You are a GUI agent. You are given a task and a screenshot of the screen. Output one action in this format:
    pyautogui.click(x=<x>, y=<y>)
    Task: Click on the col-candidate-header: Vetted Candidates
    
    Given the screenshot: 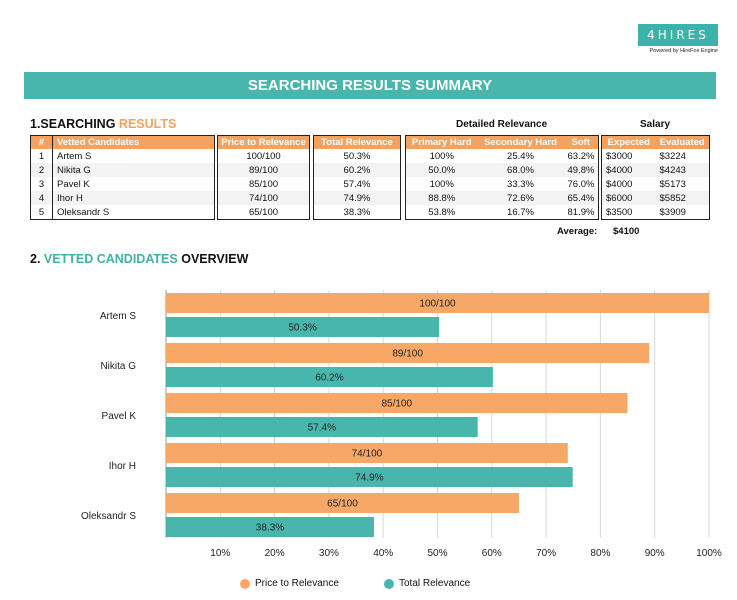 What is the action you would take?
    pyautogui.click(x=133, y=142)
    